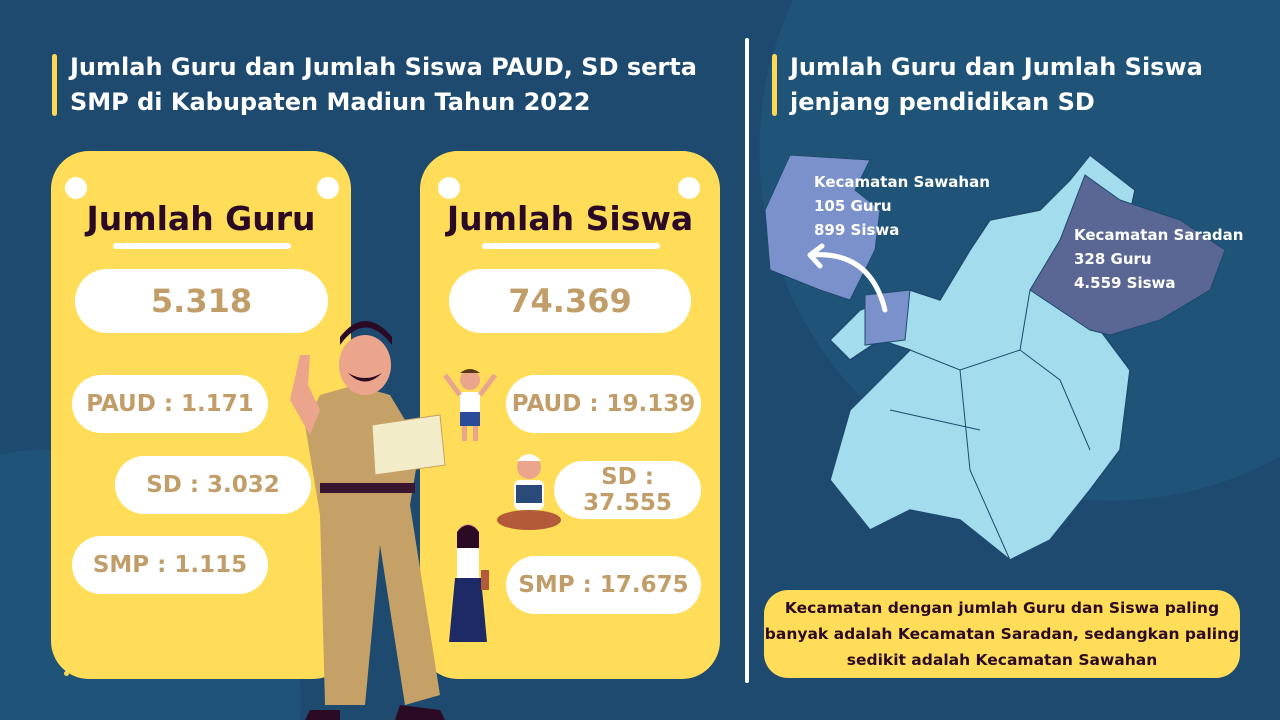  Describe the element at coordinates (529, 492) in the screenshot. I see `student-reading-icon` at that location.